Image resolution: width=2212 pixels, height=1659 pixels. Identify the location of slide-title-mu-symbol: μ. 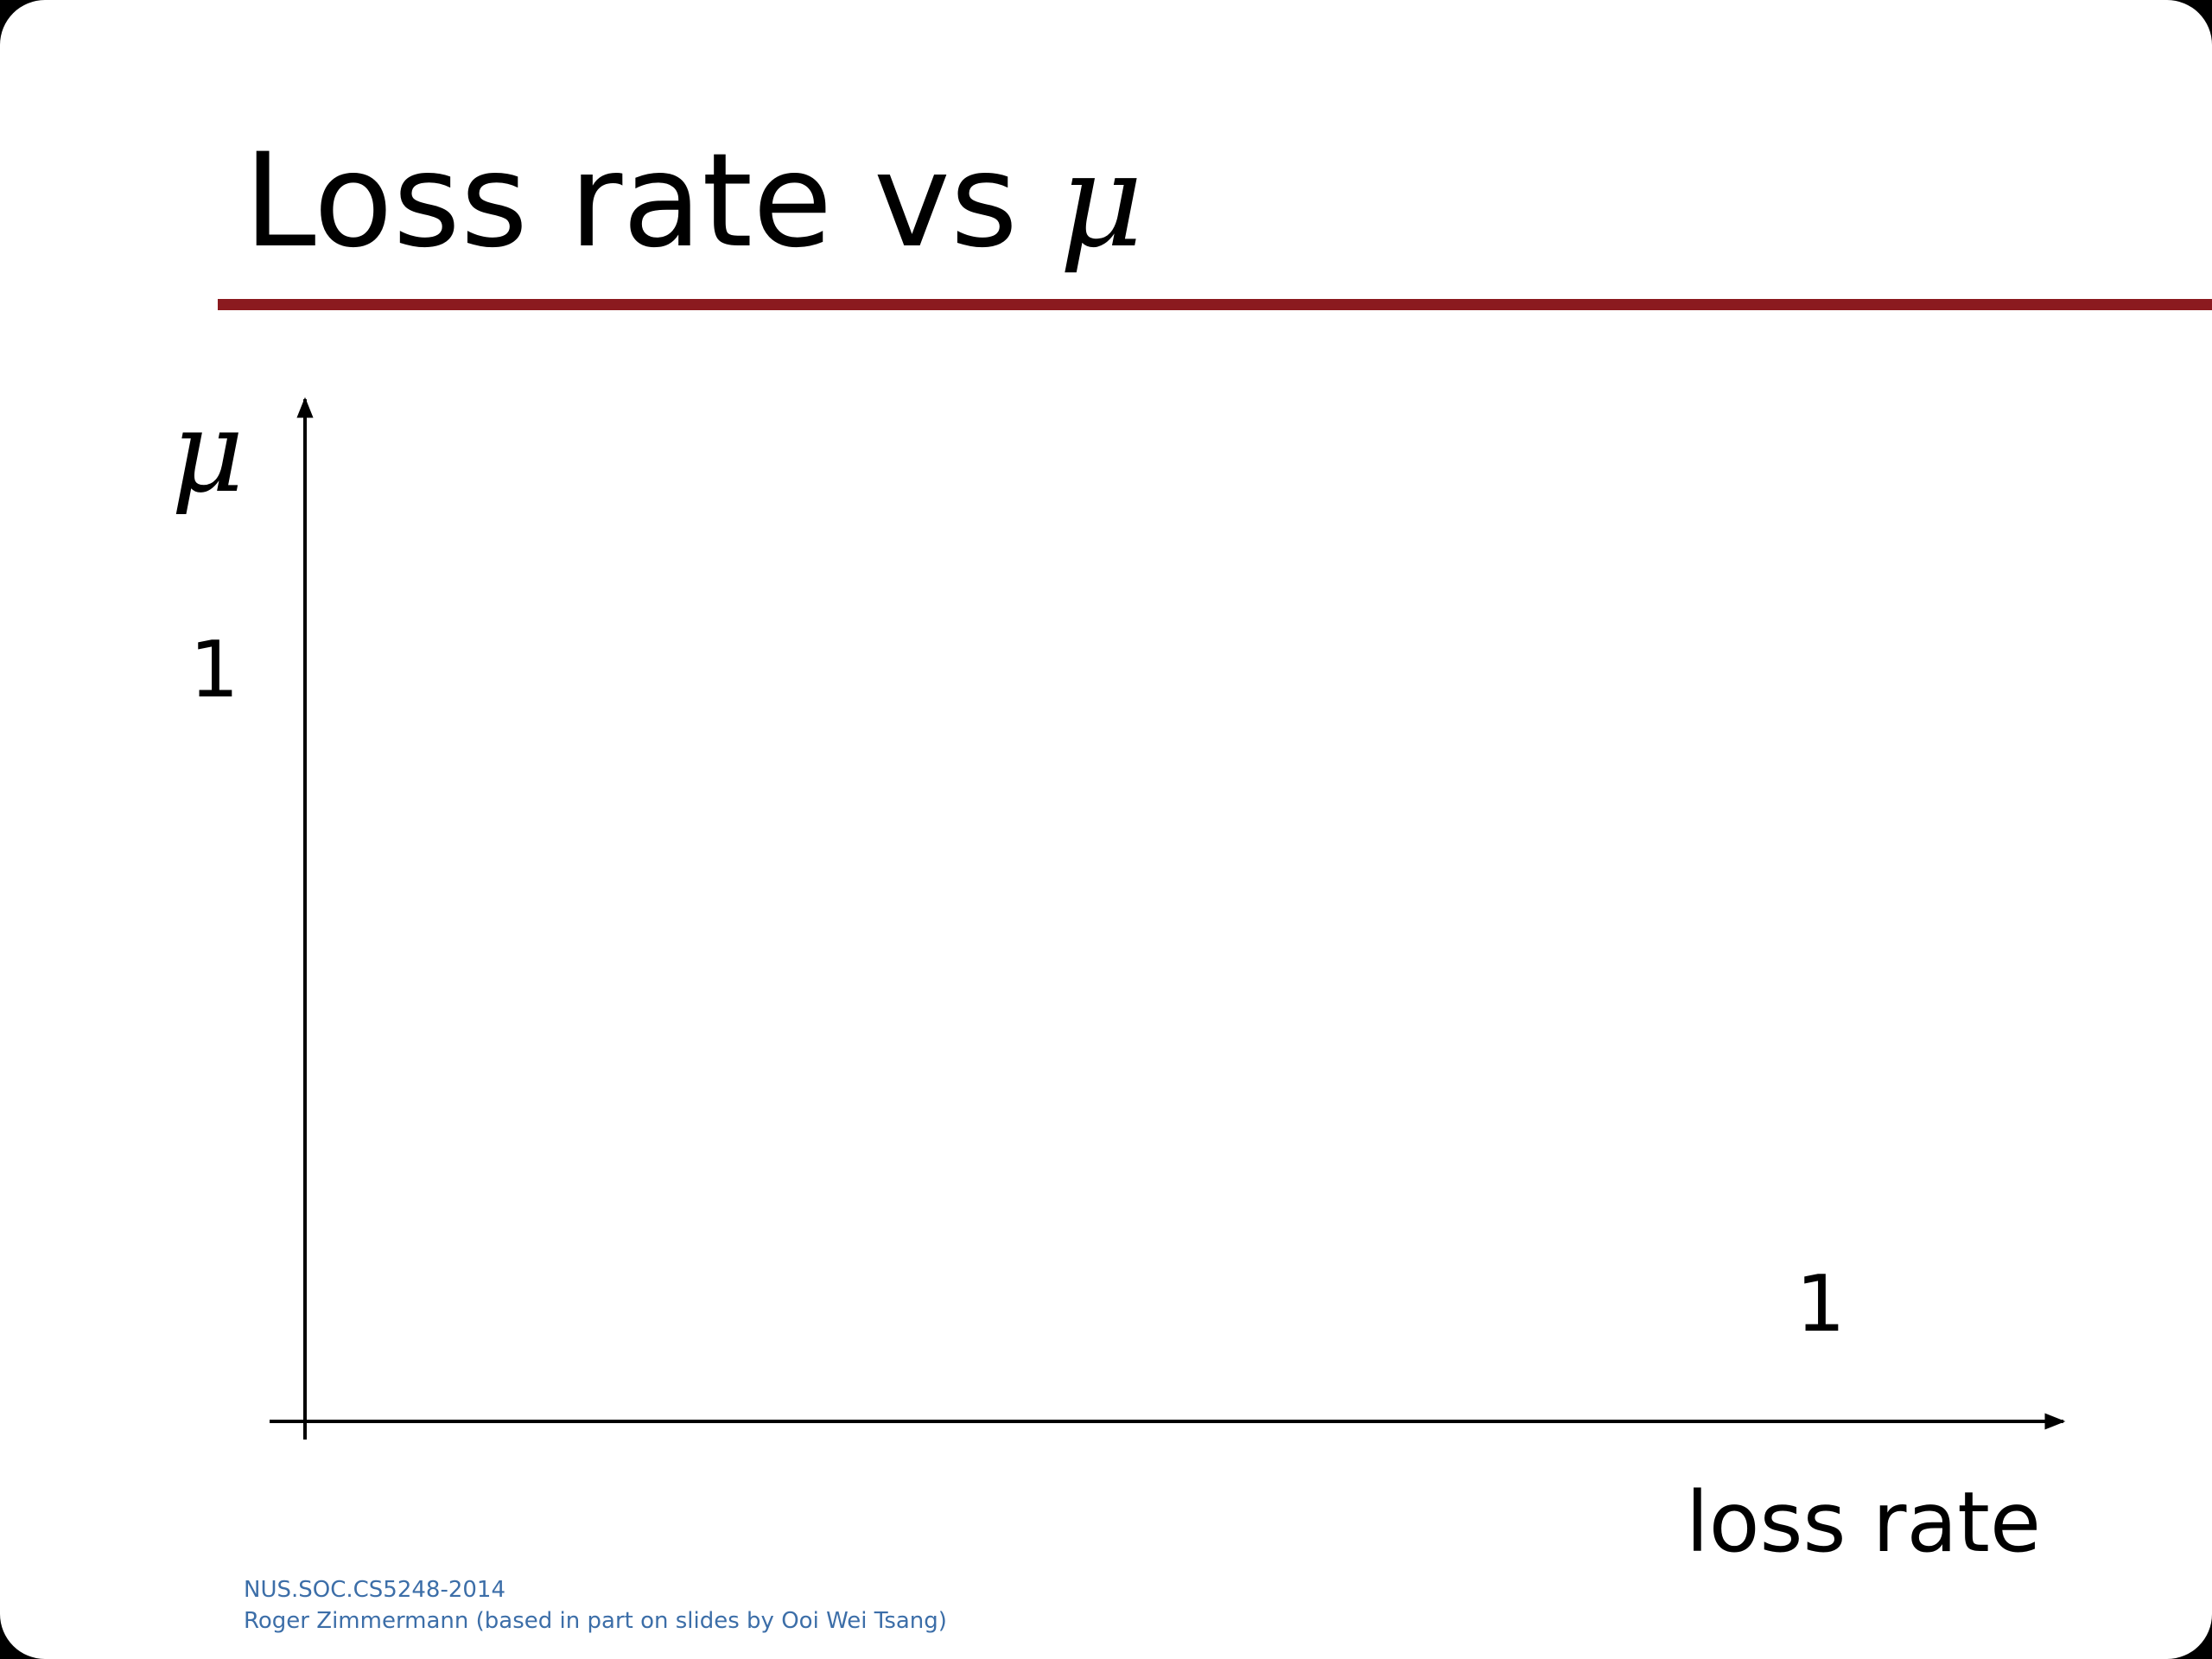
(1101, 201).